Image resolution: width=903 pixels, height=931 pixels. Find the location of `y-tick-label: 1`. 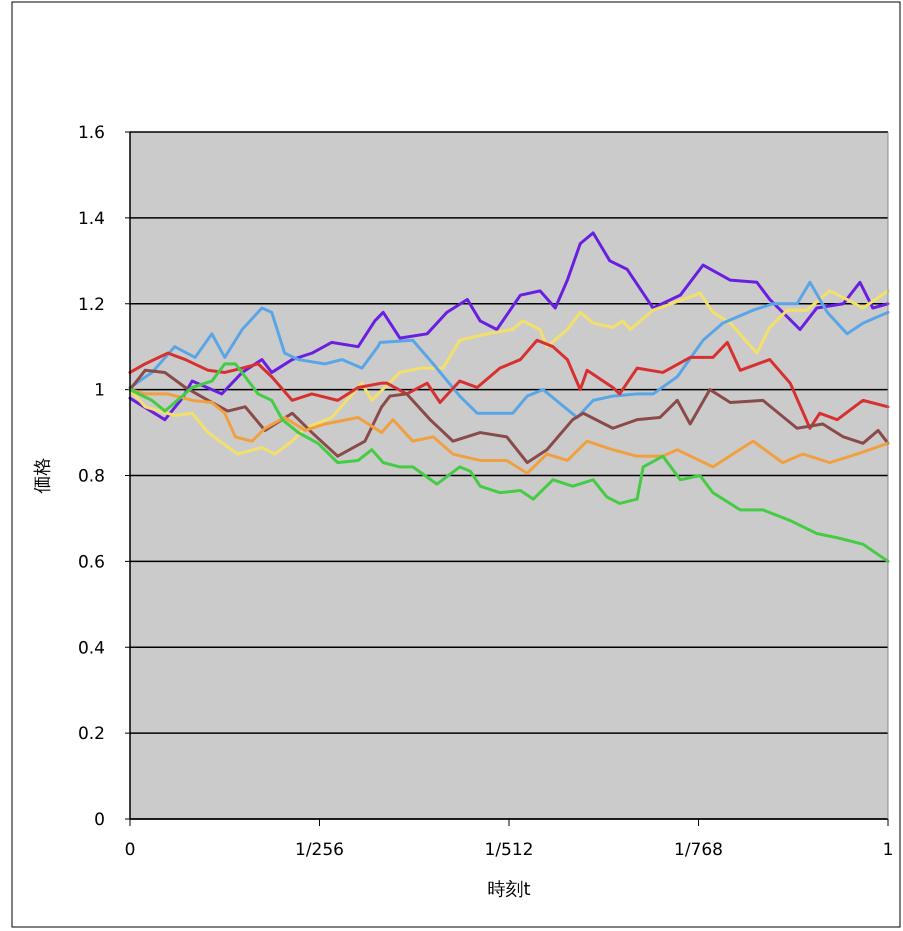

y-tick-label: 1 is located at coordinates (99, 390).